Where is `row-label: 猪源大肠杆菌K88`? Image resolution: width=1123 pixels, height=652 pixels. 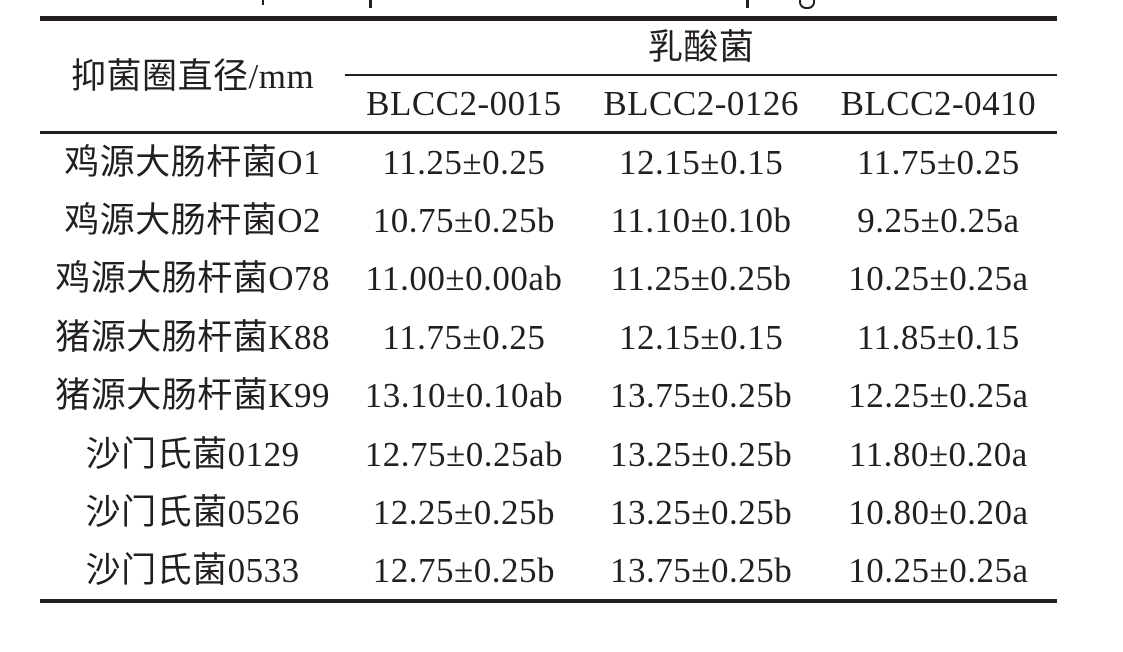
row-label: 猪源大肠杆菌K88 is located at coordinates (193, 337).